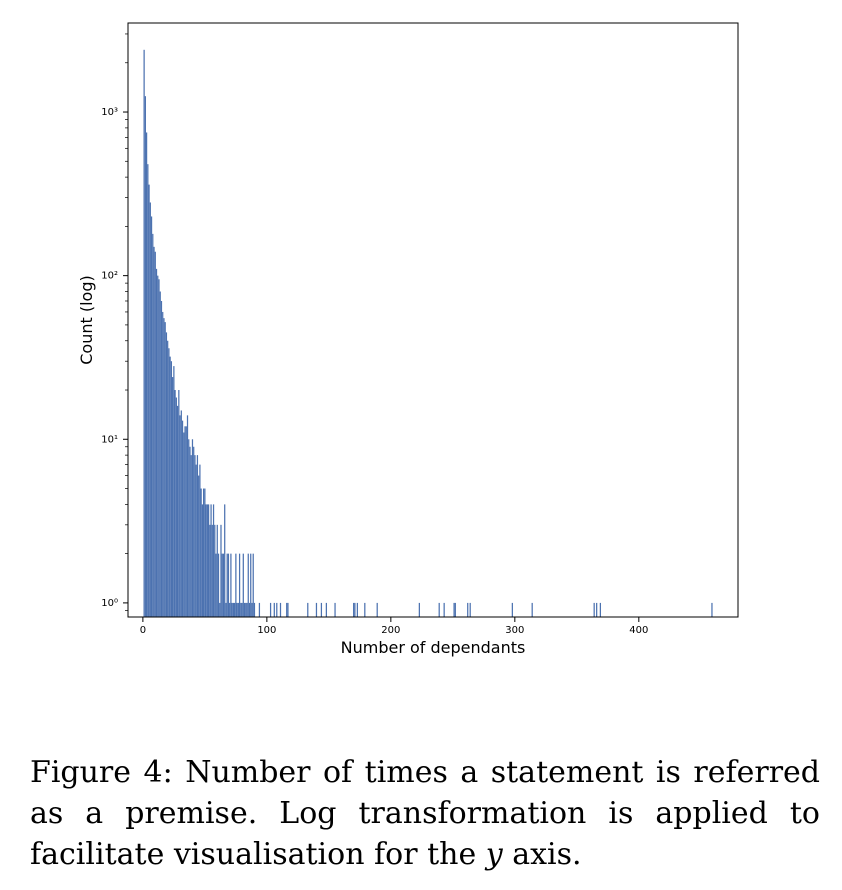  What do you see at coordinates (390, 630) in the screenshot?
I see `x-tick-label: 200` at bounding box center [390, 630].